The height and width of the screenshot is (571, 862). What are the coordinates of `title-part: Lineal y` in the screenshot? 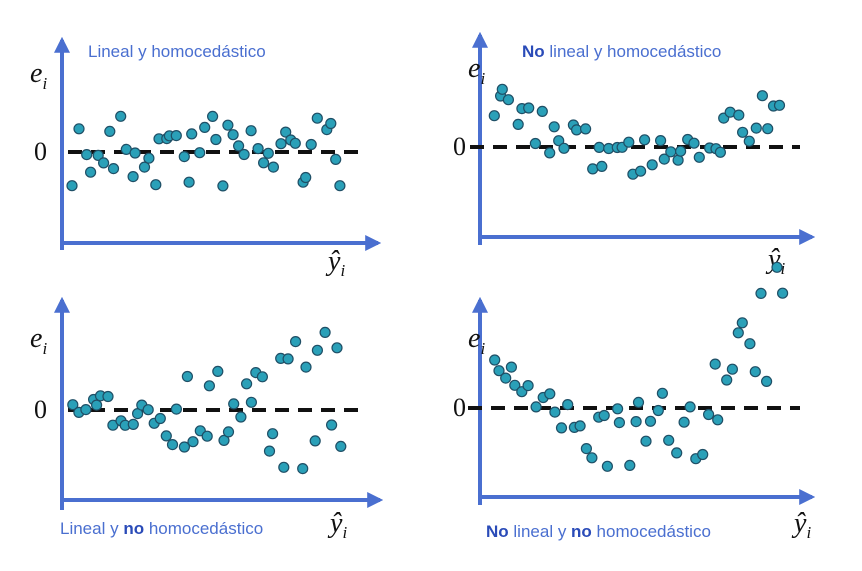 It's located at (91, 528).